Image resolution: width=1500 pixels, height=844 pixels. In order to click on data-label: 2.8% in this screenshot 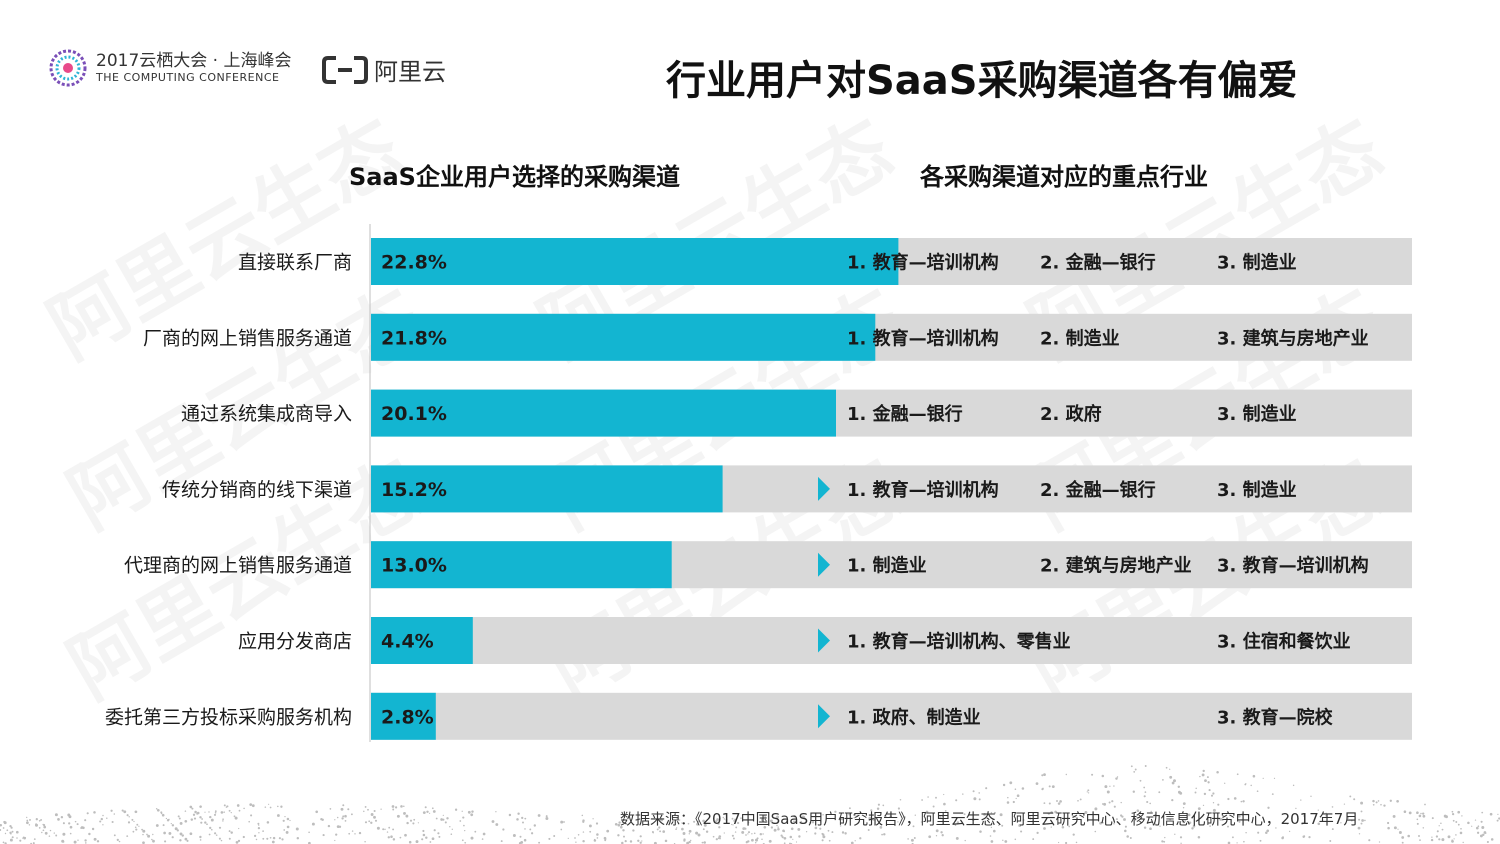, I will do `click(407, 717)`.